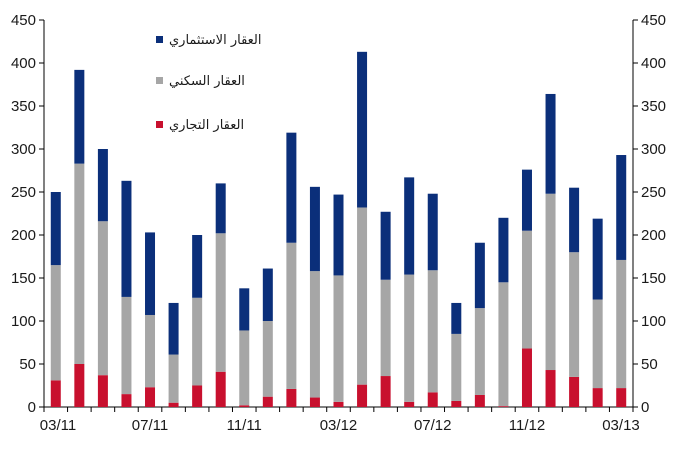 The width and height of the screenshot is (679, 450). What do you see at coordinates (433, 425) in the screenshot?
I see `x-tick-label: 07/12` at bounding box center [433, 425].